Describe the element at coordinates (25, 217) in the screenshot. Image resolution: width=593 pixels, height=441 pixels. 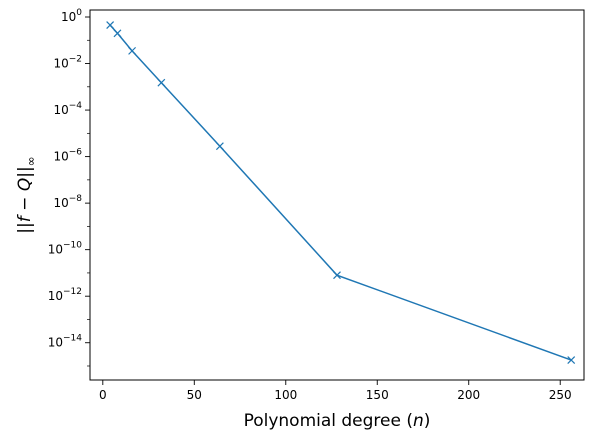
I see `y-axis-label-f: f` at that location.